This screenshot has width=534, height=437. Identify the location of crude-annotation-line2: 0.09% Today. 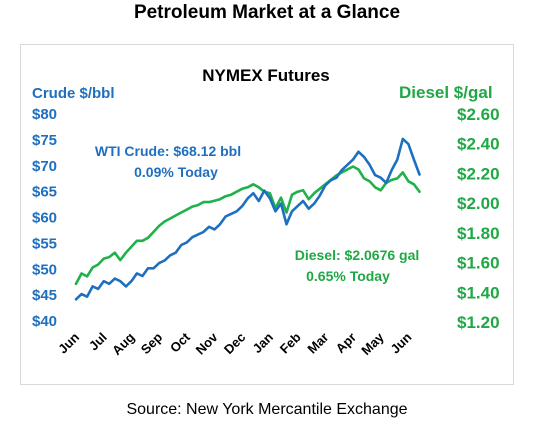
(176, 172).